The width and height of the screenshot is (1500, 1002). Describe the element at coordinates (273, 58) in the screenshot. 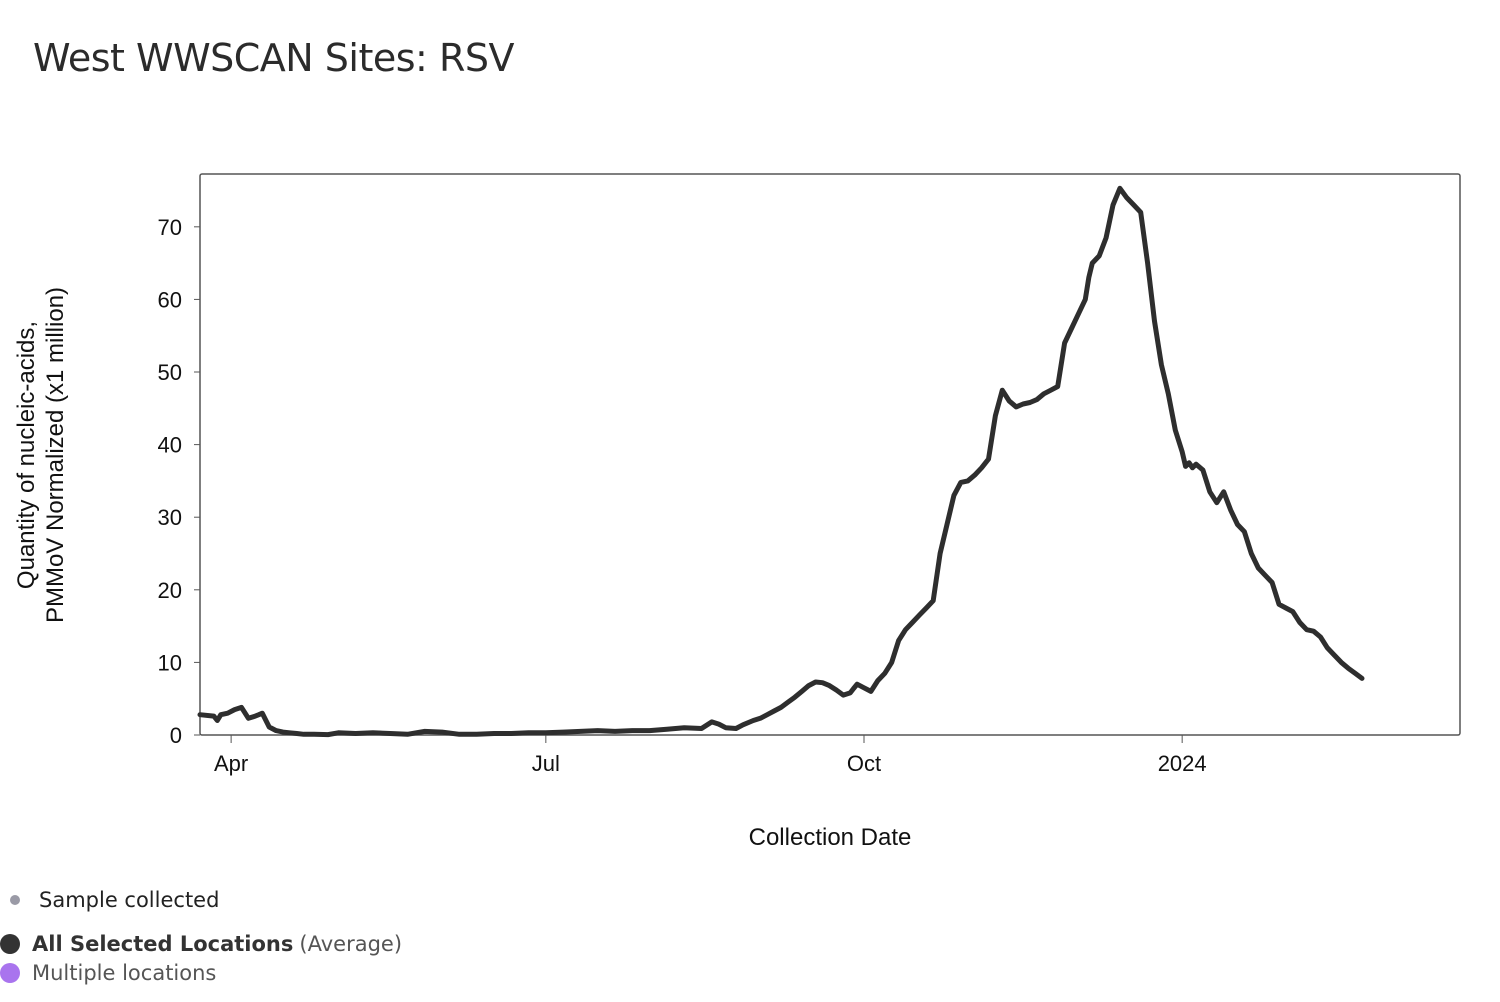

I see `chart-title: West WWSCAN Sites: RSV` at that location.